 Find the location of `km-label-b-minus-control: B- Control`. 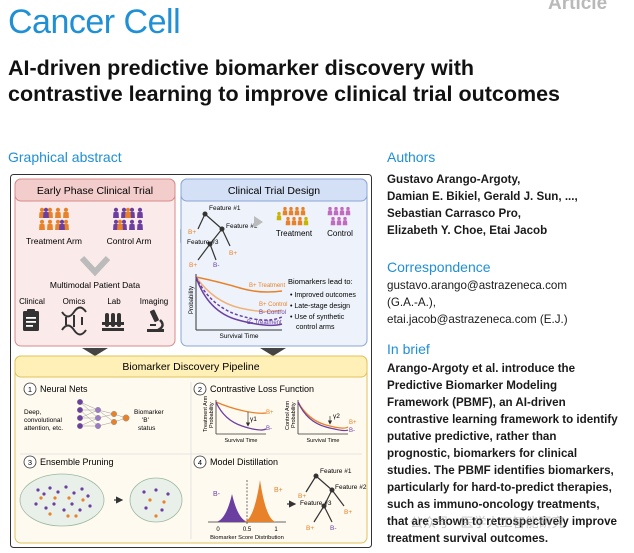

km-label-b-minus-control: B- Control is located at coordinates (272, 313).